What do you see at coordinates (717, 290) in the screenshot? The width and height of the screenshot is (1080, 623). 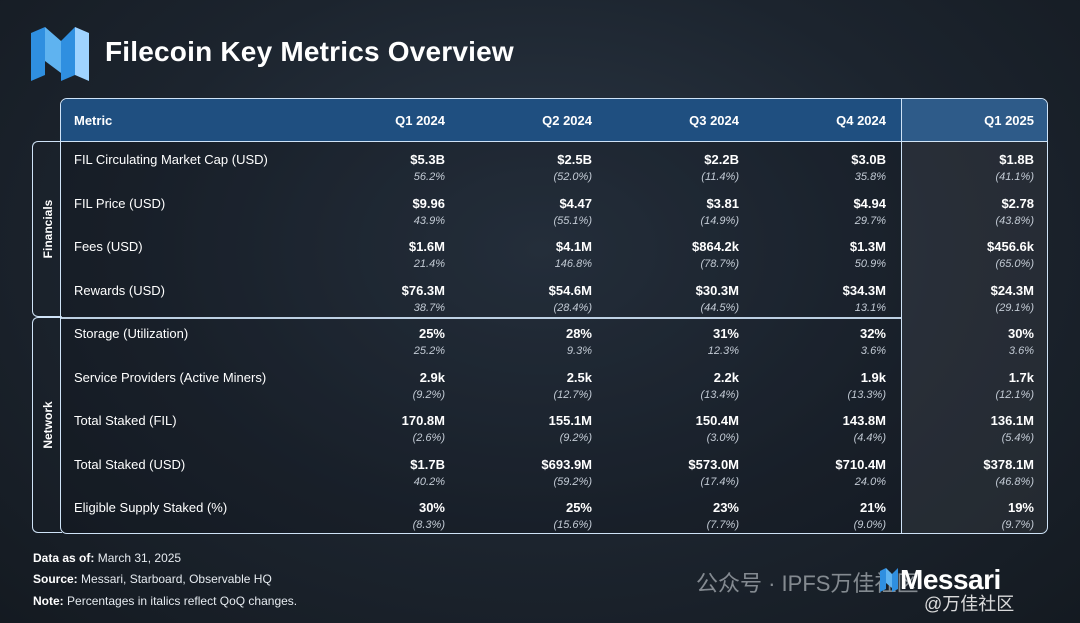 I see `metric-value: $30.3M` at bounding box center [717, 290].